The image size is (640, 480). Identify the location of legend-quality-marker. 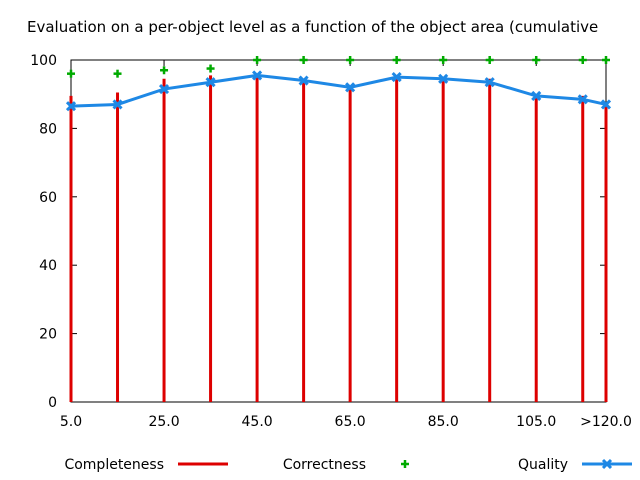
(607, 464).